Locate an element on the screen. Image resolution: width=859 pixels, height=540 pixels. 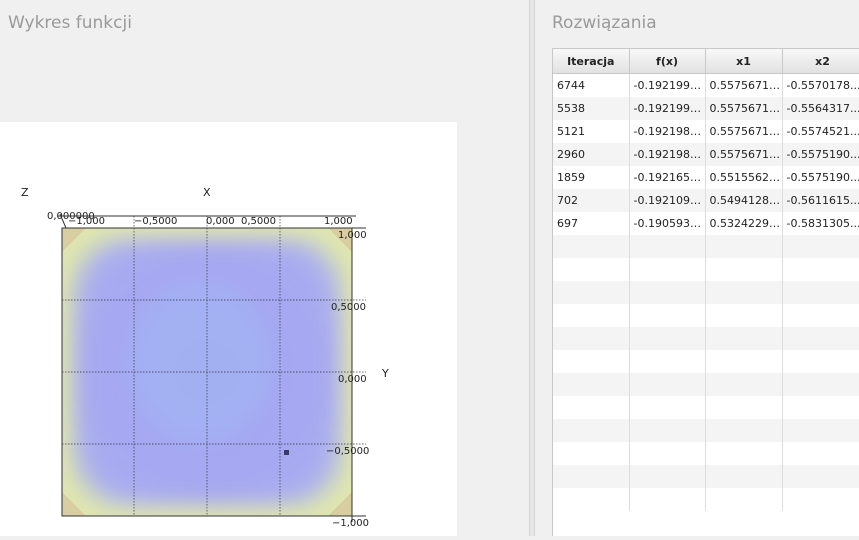
column-header-iteracja: Iteracja is located at coordinates (591, 61).